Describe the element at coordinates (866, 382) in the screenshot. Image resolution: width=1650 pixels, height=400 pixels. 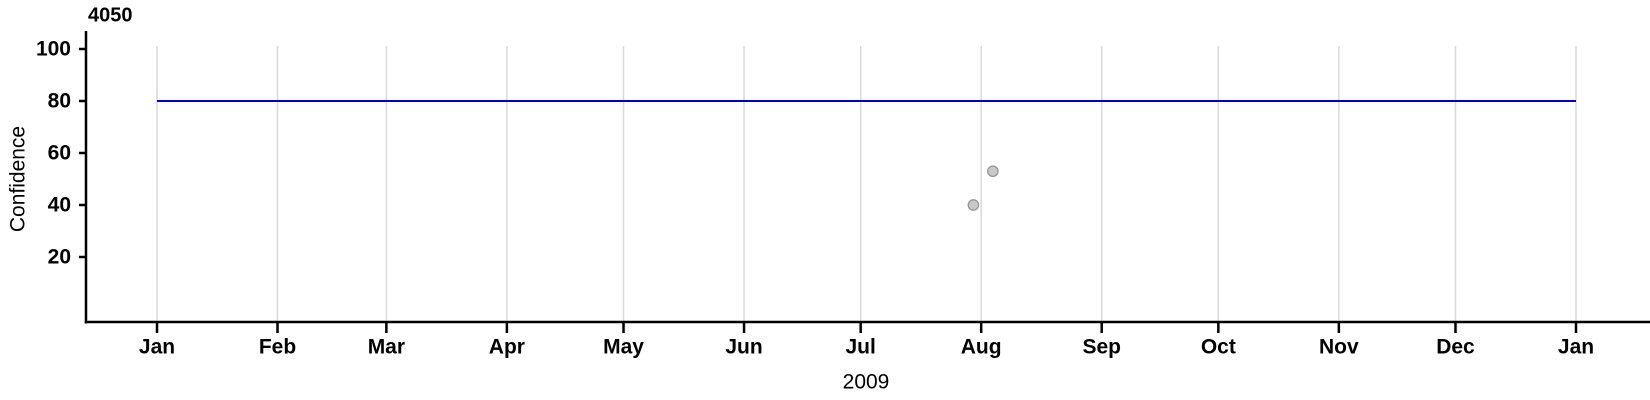
I see `x-axis-title: 2009` at that location.